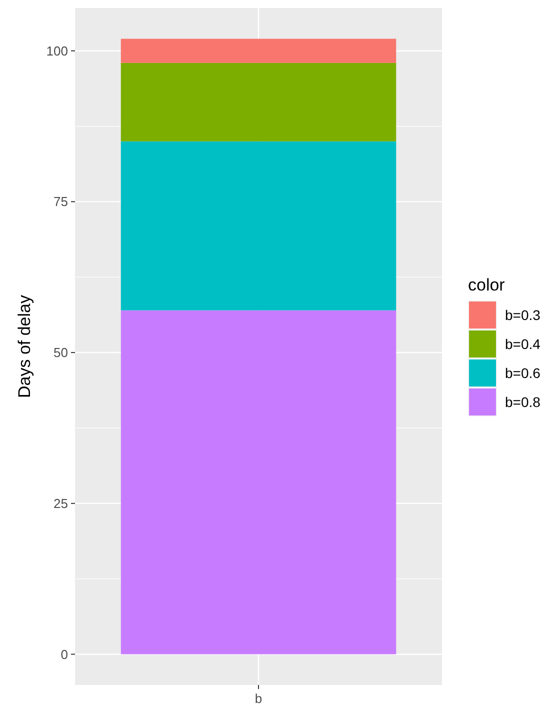  Describe the element at coordinates (523, 314) in the screenshot. I see `legend-label: b=0.3` at that location.